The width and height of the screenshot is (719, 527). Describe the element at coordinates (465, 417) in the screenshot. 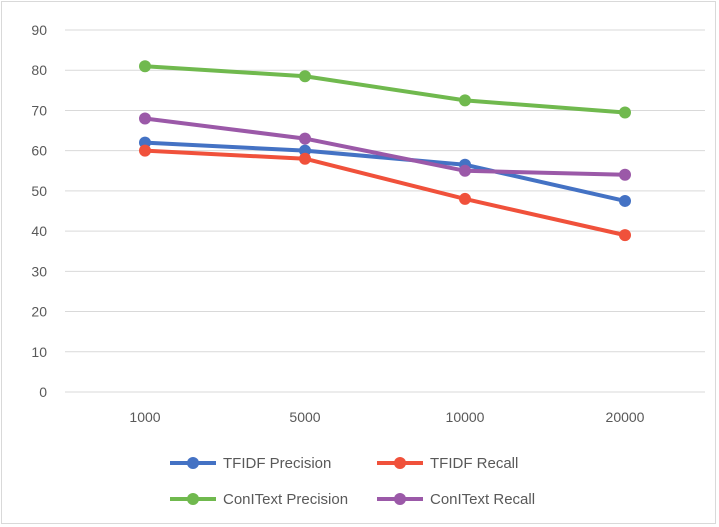

I see `x-tick-label: 10000` at that location.